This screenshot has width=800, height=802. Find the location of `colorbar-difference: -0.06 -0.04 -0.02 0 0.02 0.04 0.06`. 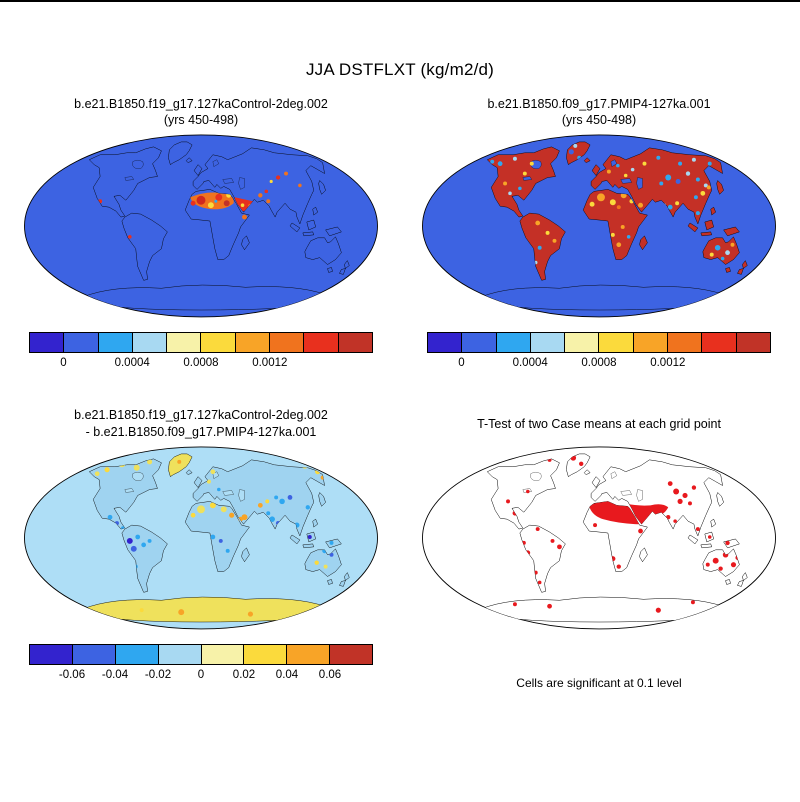

colorbar-difference: -0.06 -0.04 -0.02 0 0.02 0.04 0.06 is located at coordinates (201, 663).